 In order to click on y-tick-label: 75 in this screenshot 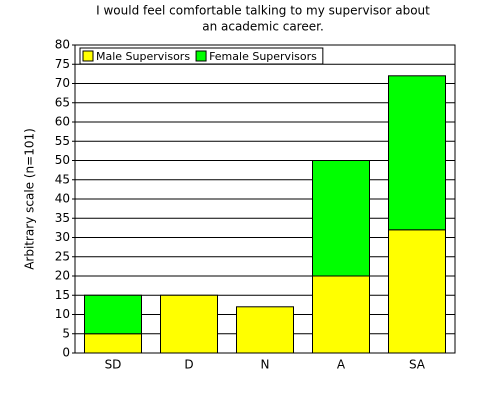, I will do `click(62, 64)`.